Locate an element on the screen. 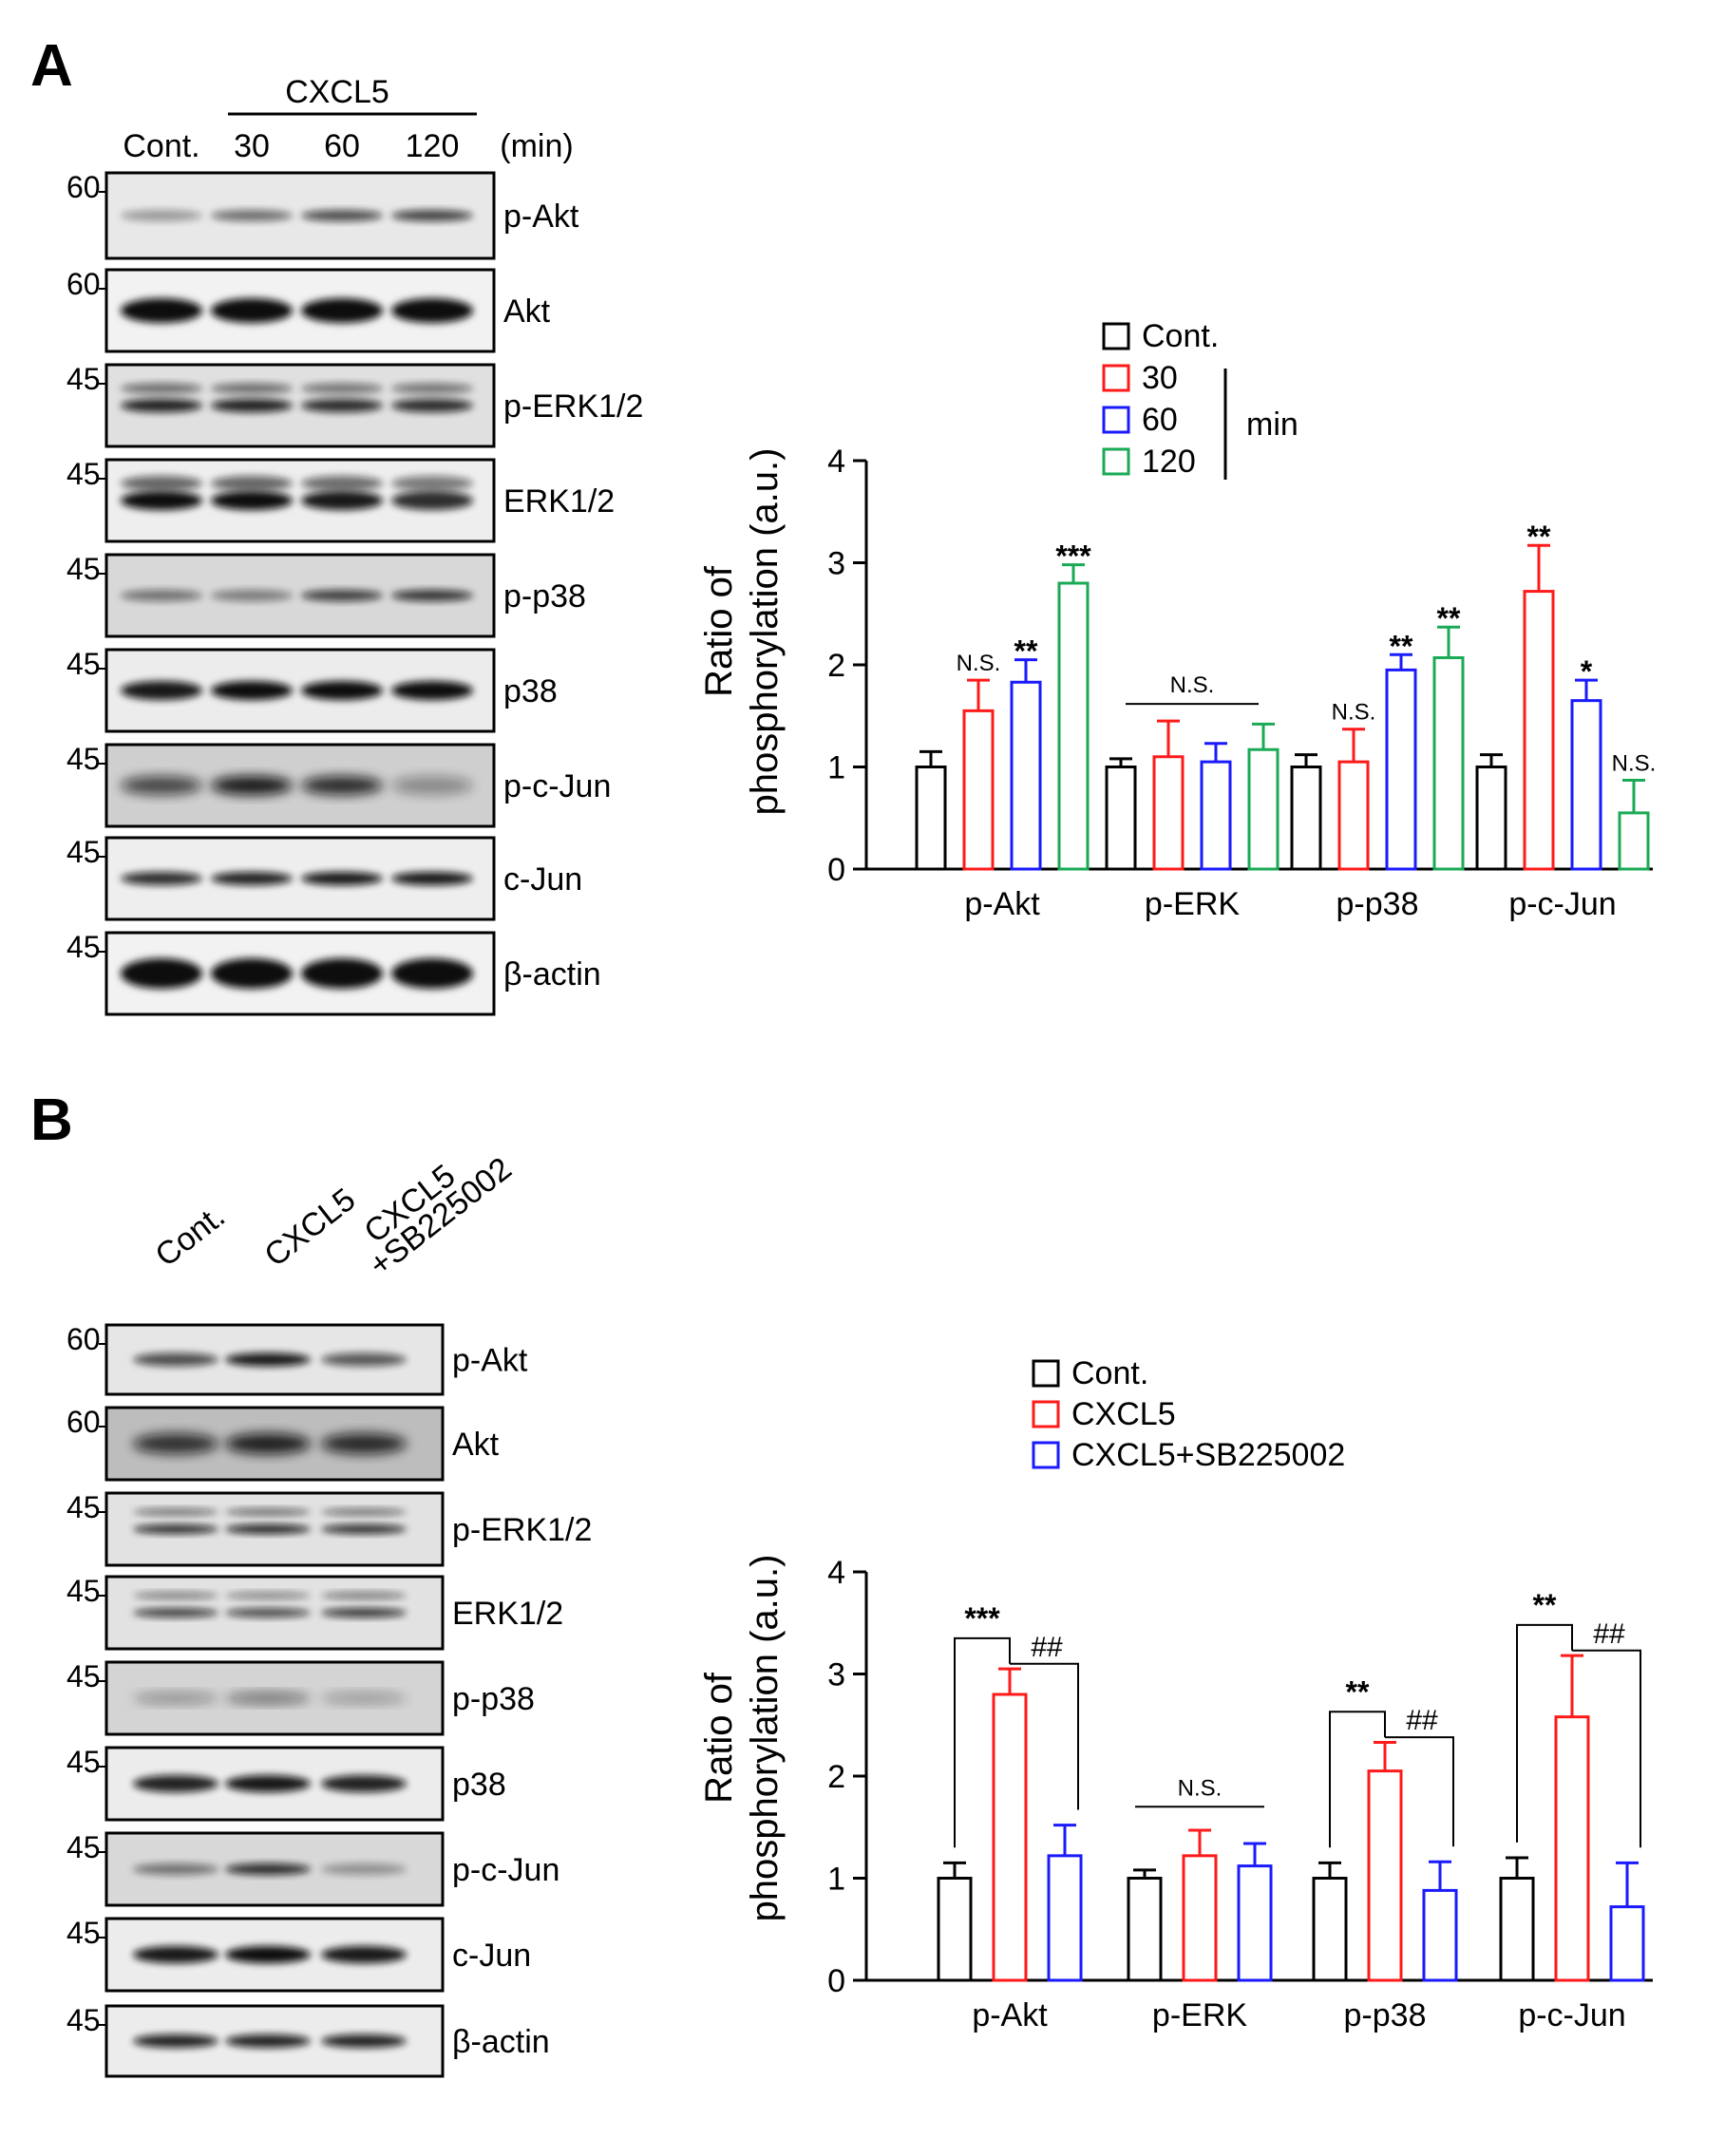 The height and width of the screenshot is (2156, 1725). blot-p-p38: 45 p-p38 is located at coordinates (301, 1697).